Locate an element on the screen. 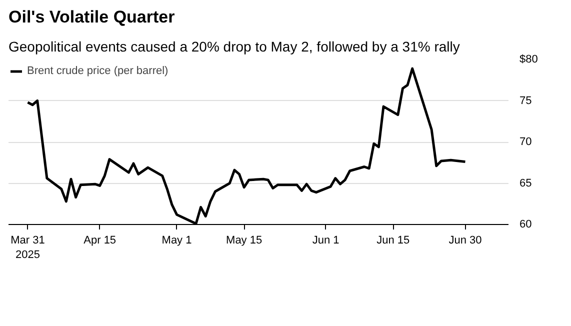 The width and height of the screenshot is (571, 326). chart-subtitle: Geopolitical events caused a 20% drop to May 2, followed by a 31% rally is located at coordinates (234, 46).